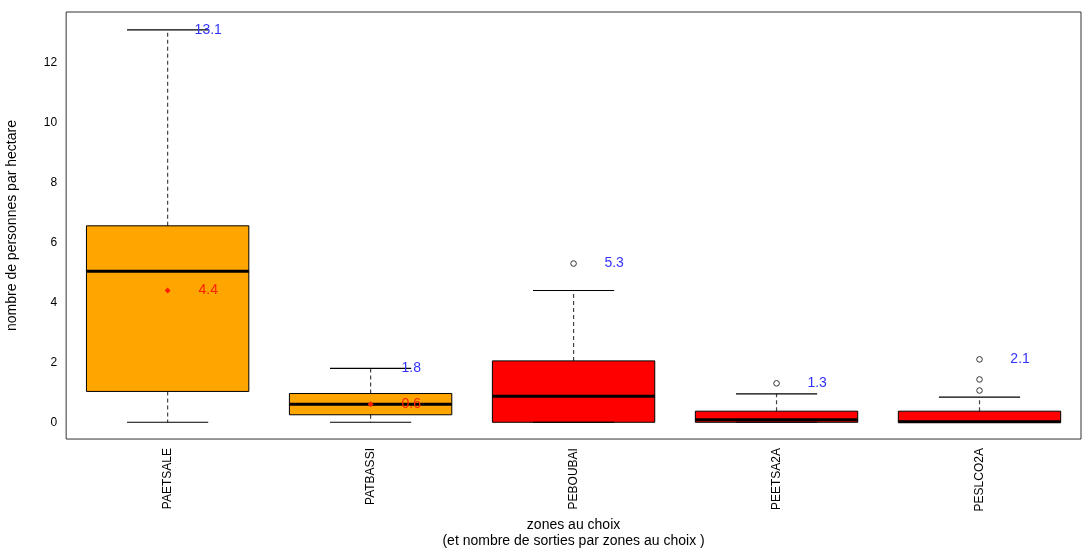  I want to click on x-tick-label: PEBOUBAI, so click(572, 479).